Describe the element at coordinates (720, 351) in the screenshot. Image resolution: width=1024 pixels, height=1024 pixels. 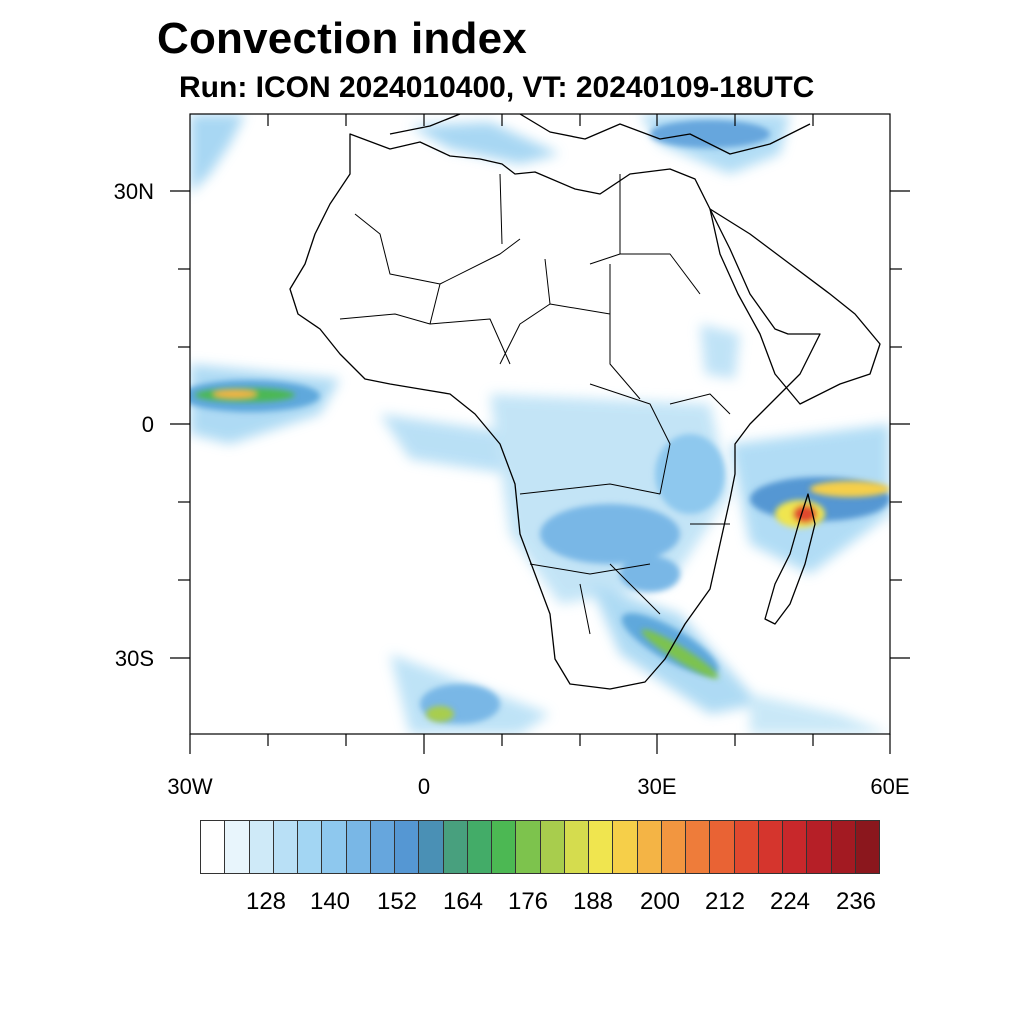
I see `convection-area-ethiopia` at that location.